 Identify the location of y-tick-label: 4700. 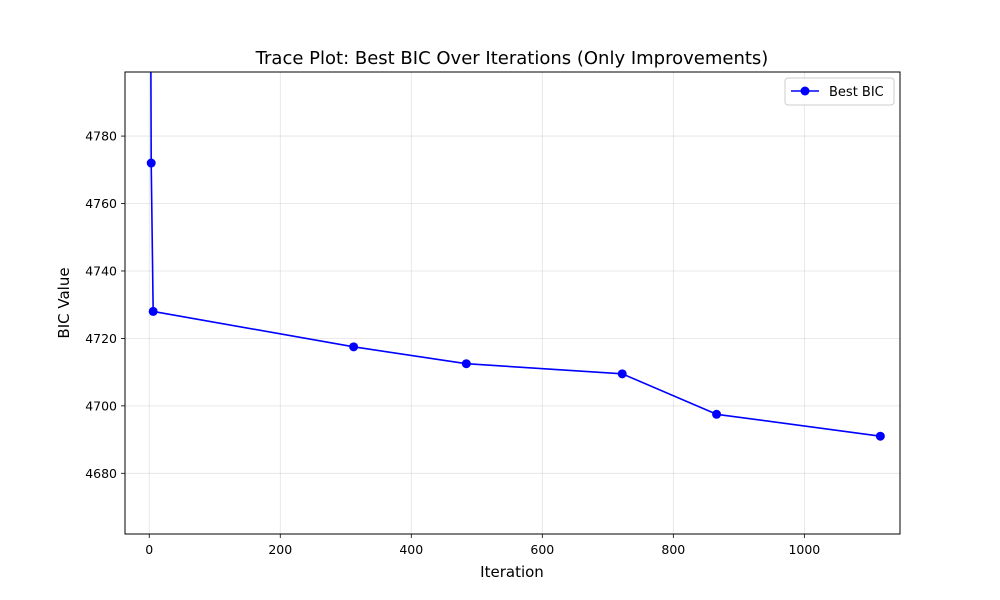
(101, 405).